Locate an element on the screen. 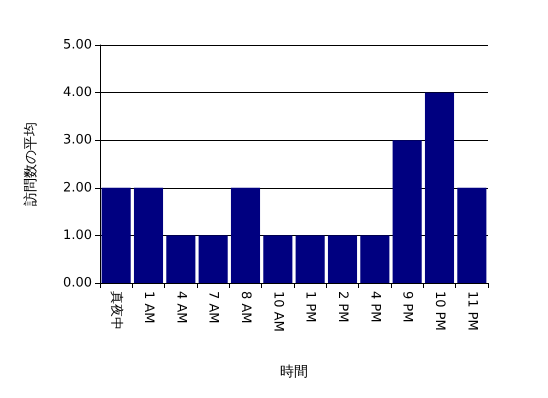 The image size is (548, 398). x-tick-label: 1 PM is located at coordinates (310, 306).